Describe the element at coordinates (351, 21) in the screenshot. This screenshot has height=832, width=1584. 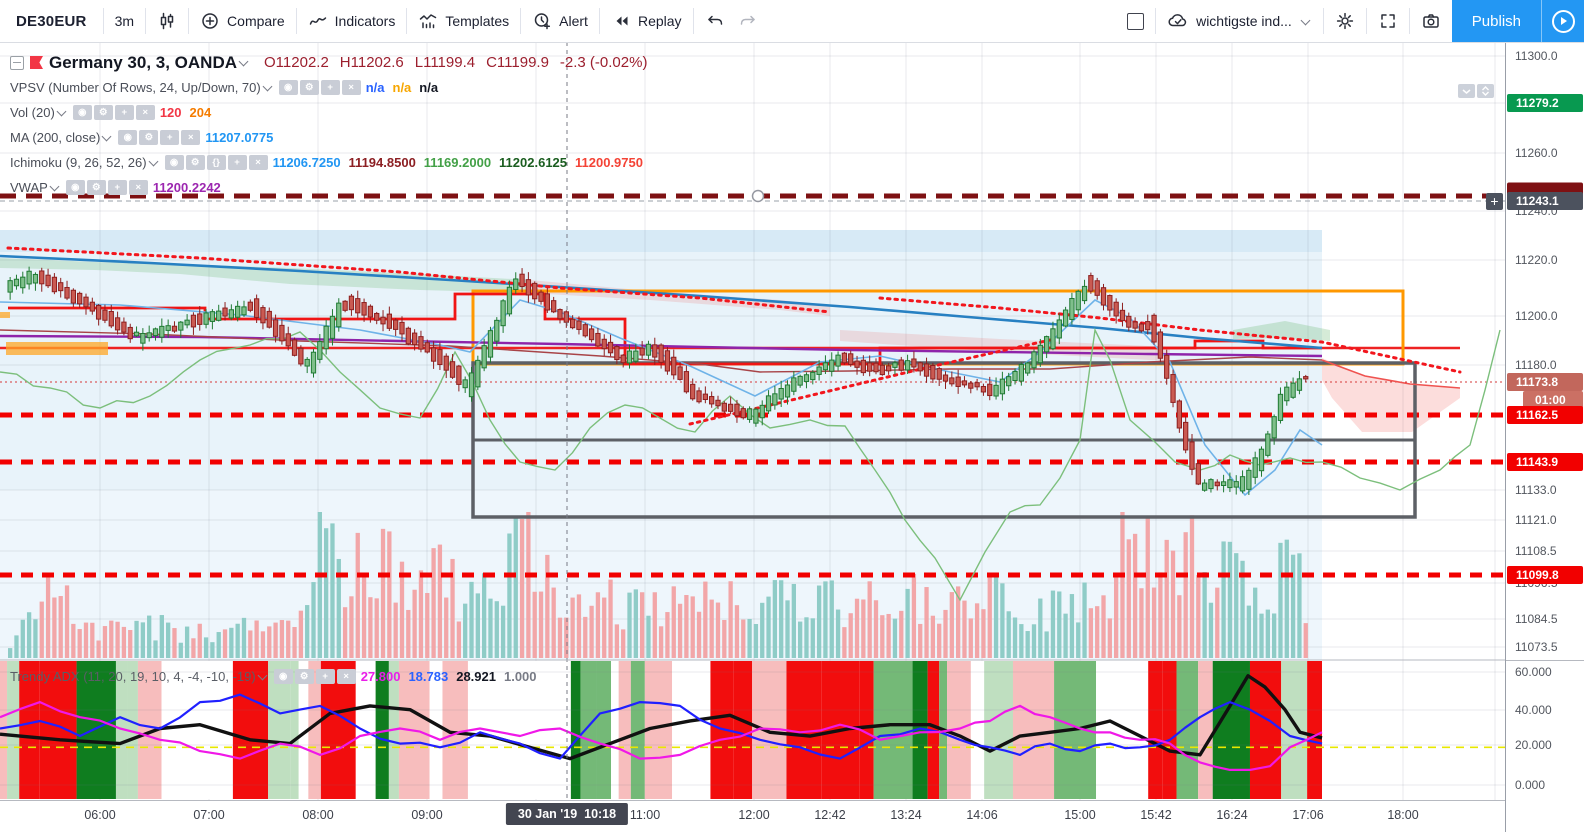
I see `indicators-button: Indicators` at that location.